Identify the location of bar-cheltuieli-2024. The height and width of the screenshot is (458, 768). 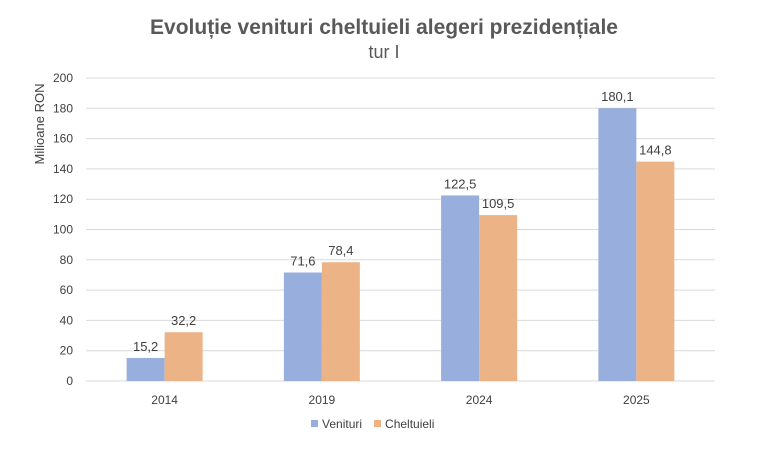
(498, 298).